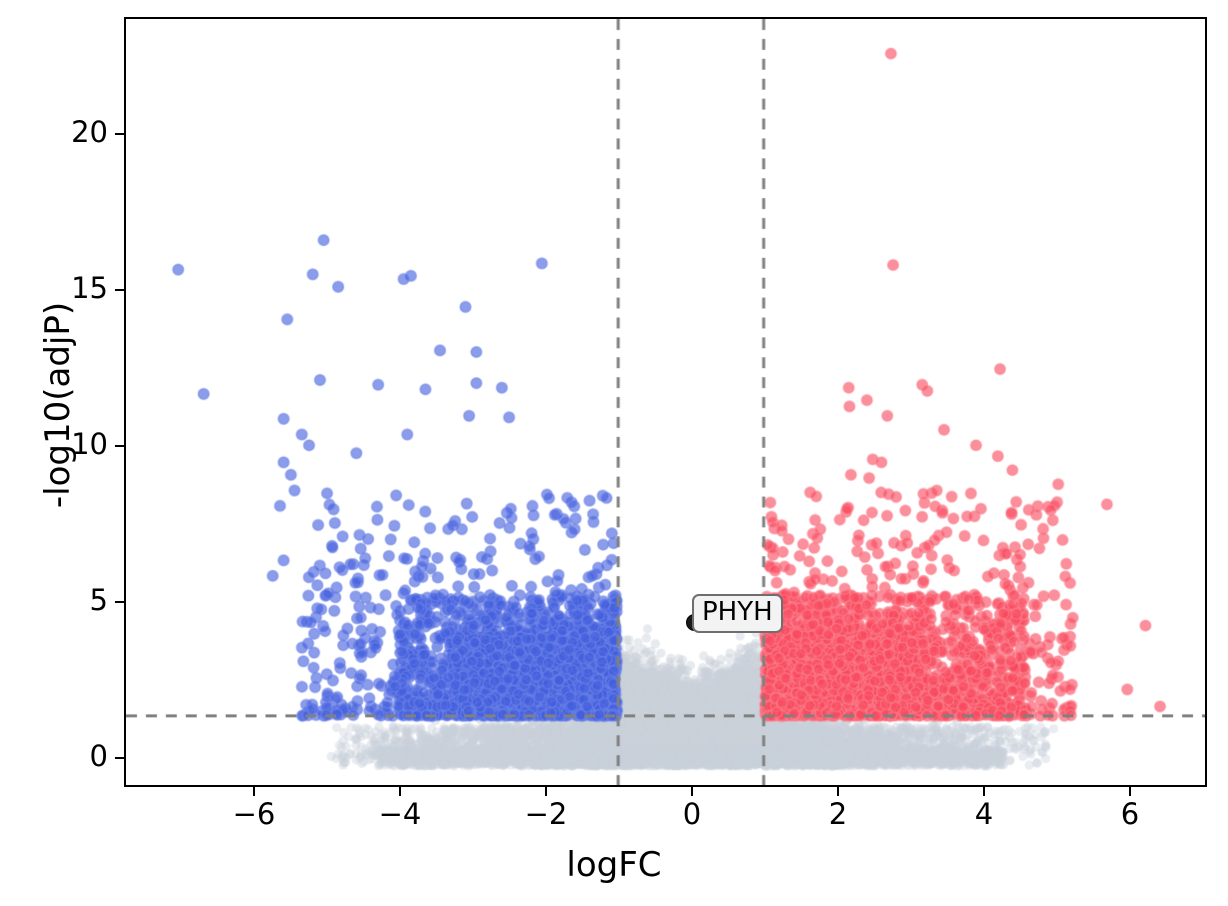  I want to click on xtick-mark-neg4, so click(400, 791).